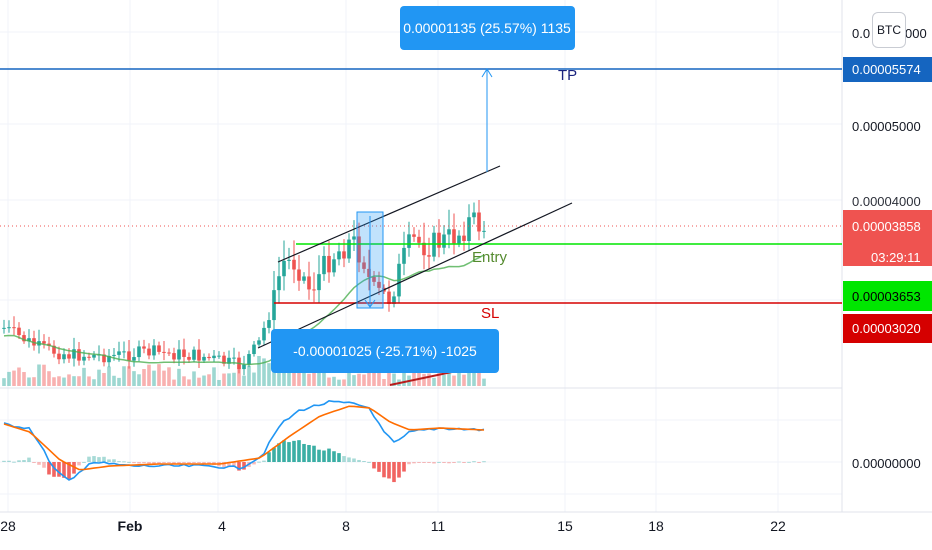  What do you see at coordinates (886, 201) in the screenshot?
I see `price-tick-label-hidden: 0.00004000` at bounding box center [886, 201].